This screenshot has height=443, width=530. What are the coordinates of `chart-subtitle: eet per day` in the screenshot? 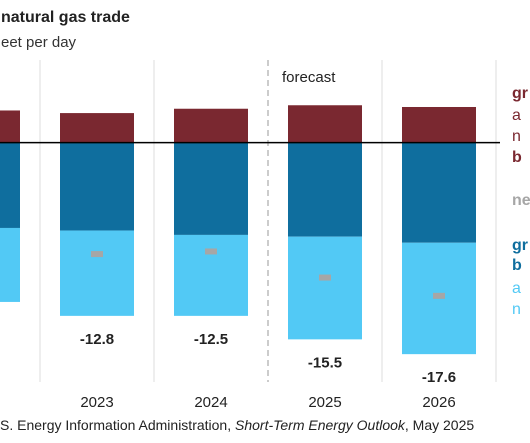 It's located at (39, 42).